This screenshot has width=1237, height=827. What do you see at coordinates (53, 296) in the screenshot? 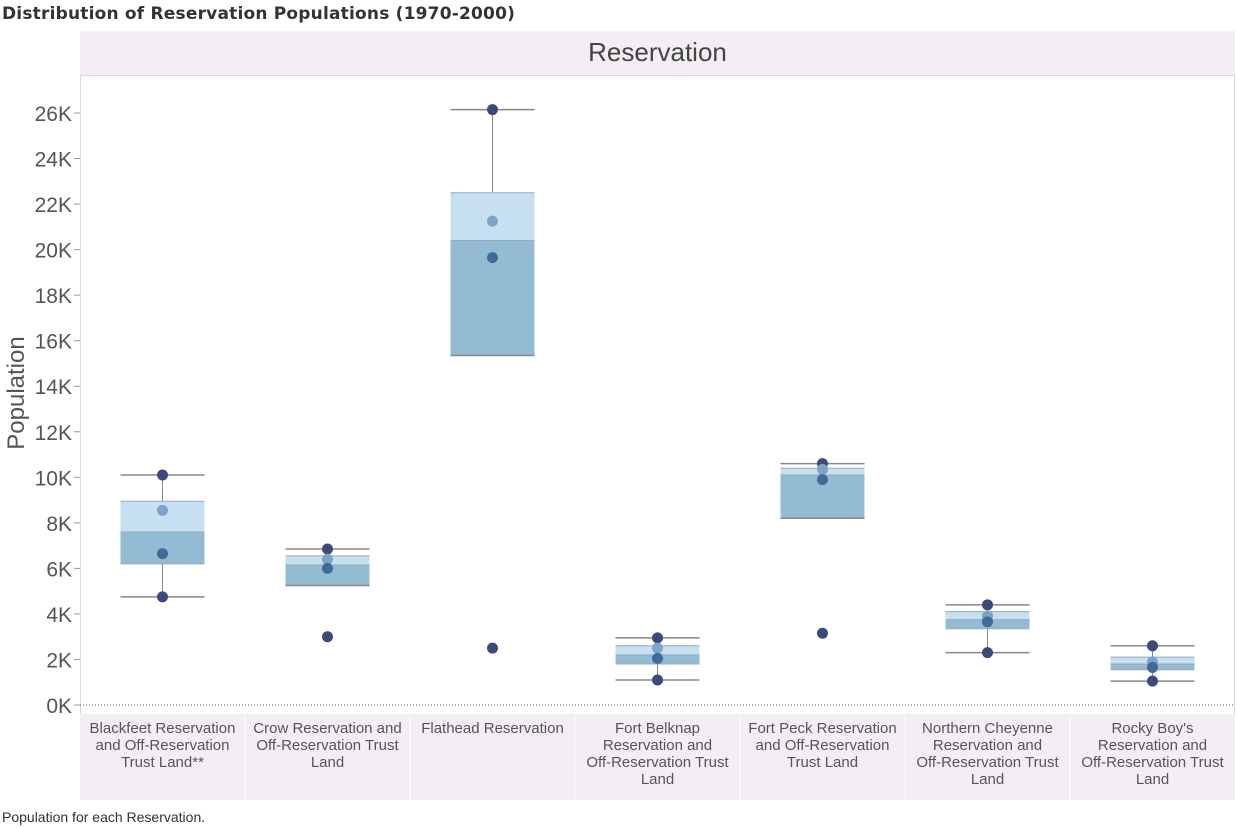
I see `y-tick-label: 18K` at bounding box center [53, 296].